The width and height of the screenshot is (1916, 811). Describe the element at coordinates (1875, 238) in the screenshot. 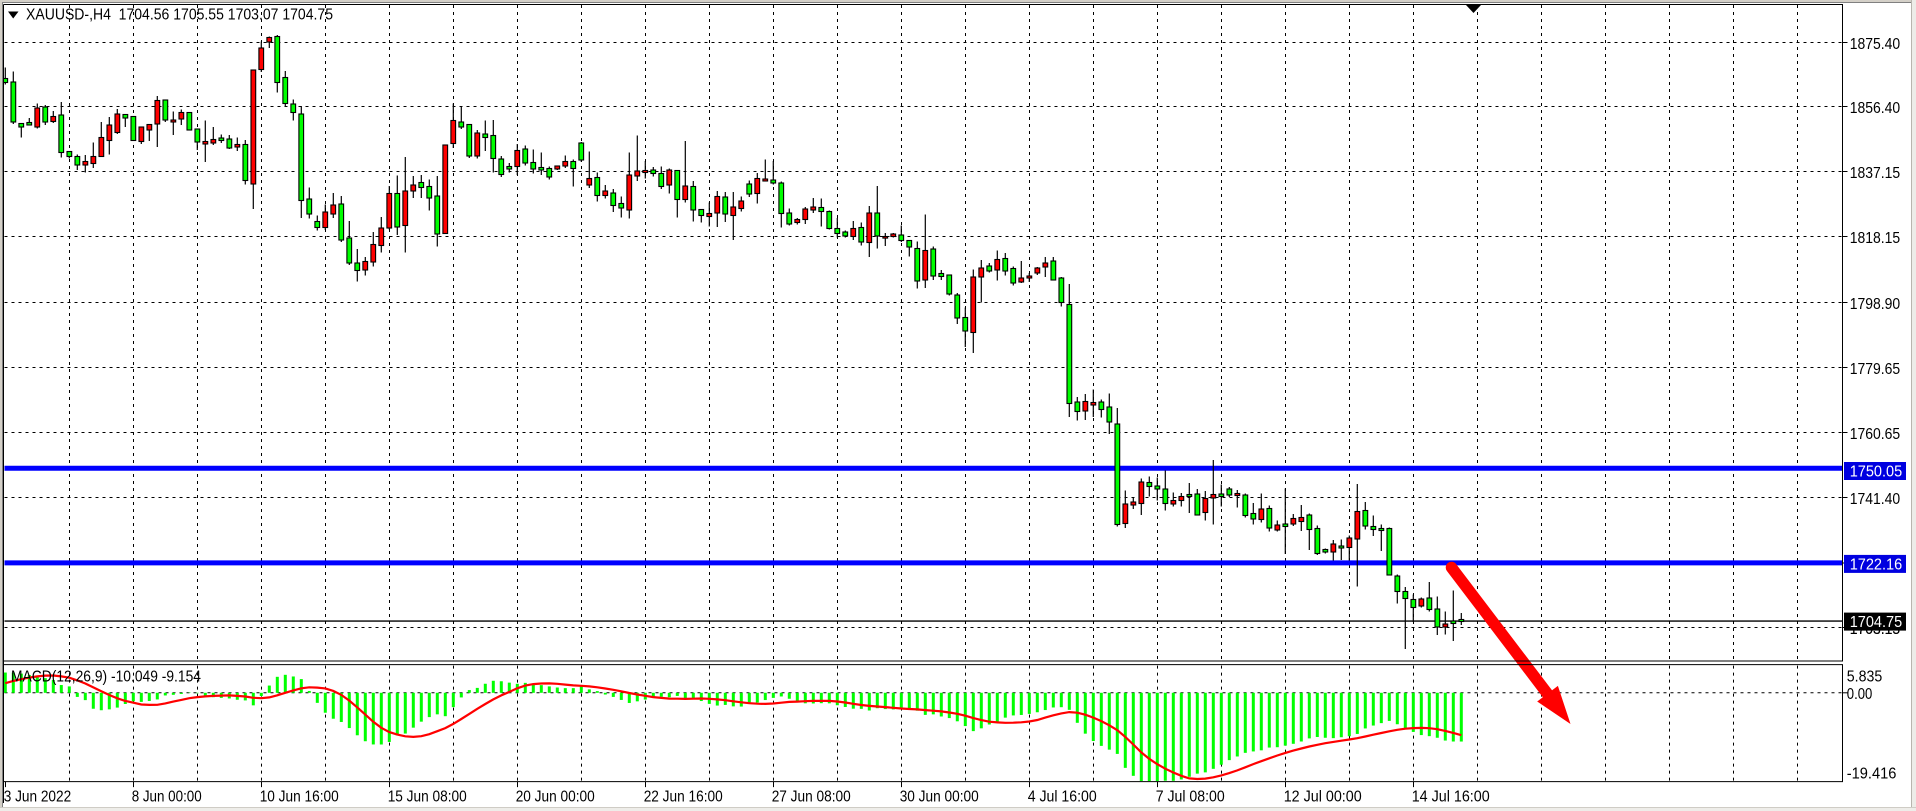

I see `svg-text: 1818.15` at that location.